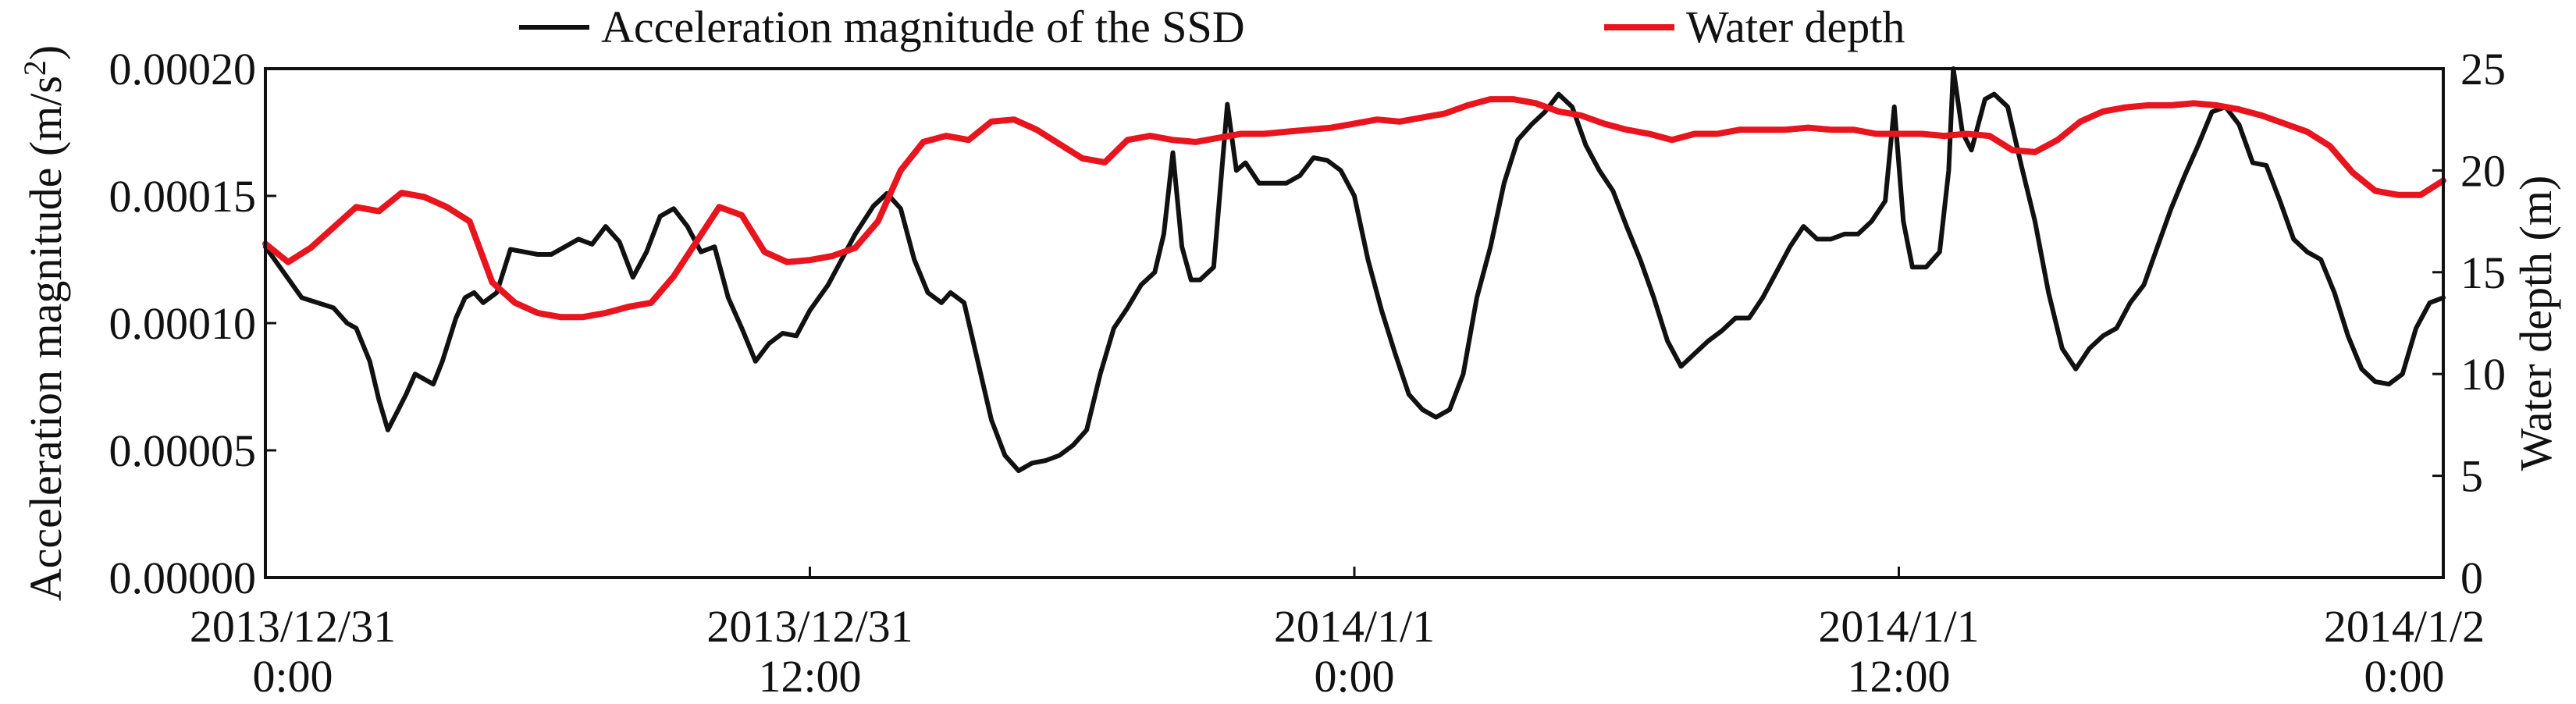 Image resolution: width=2576 pixels, height=704 pixels. Describe the element at coordinates (2471, 578) in the screenshot. I see `right-tick-label: 0` at that location.